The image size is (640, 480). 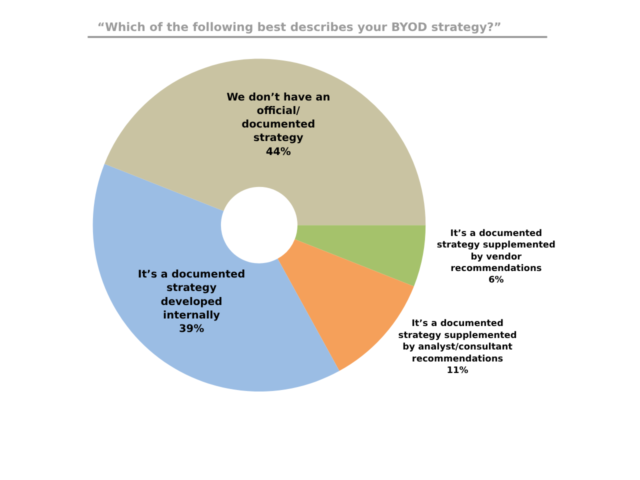 What do you see at coordinates (299, 27) in the screenshot?
I see `chart-title: “Which of the following best describes your BYOD strategy?”` at bounding box center [299, 27].